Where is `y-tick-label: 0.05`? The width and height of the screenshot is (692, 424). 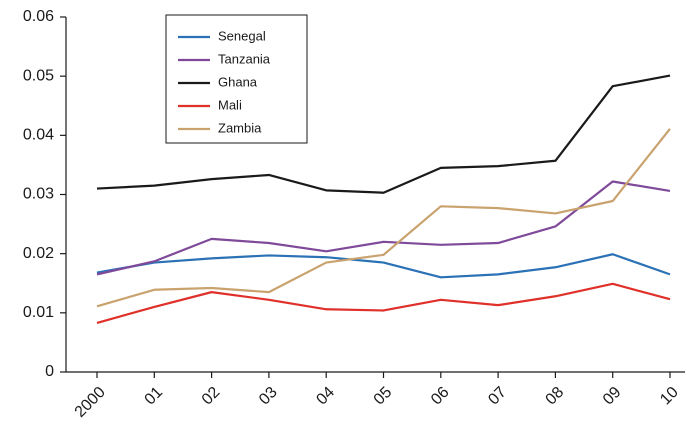 y-tick-label: 0.05 is located at coordinates (38, 75).